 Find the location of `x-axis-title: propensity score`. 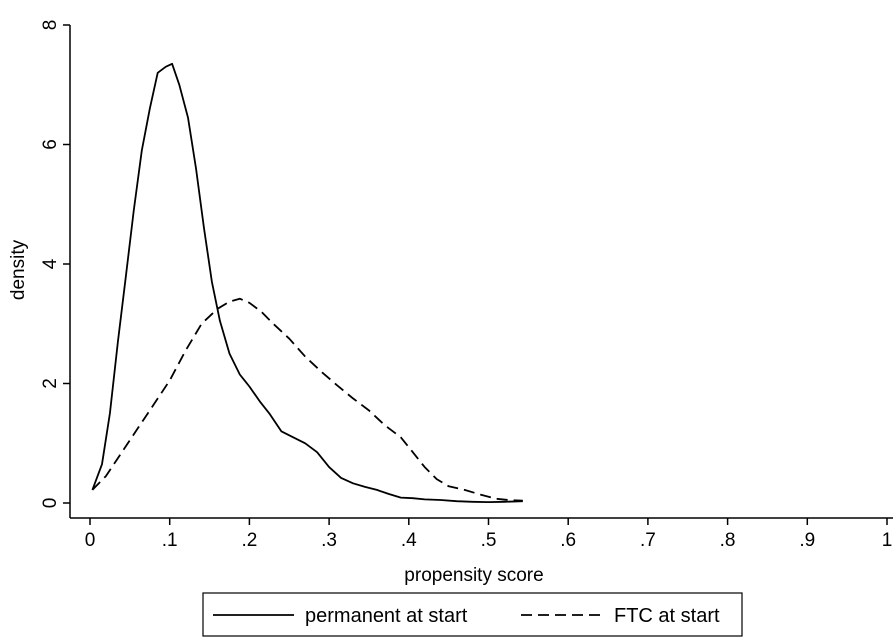

x-axis-title: propensity score is located at coordinates (473, 575).